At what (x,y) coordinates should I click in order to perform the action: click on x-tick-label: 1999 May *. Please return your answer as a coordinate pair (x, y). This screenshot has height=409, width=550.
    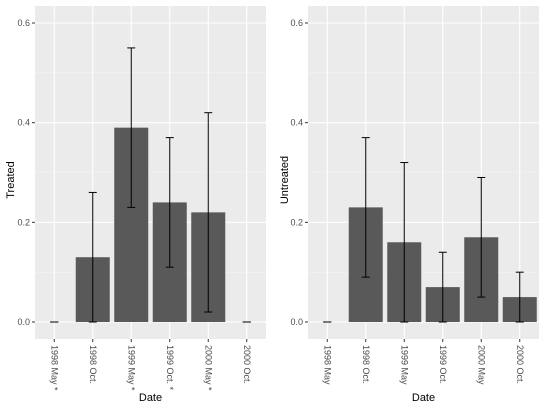
    Looking at the image, I should click on (131, 368).